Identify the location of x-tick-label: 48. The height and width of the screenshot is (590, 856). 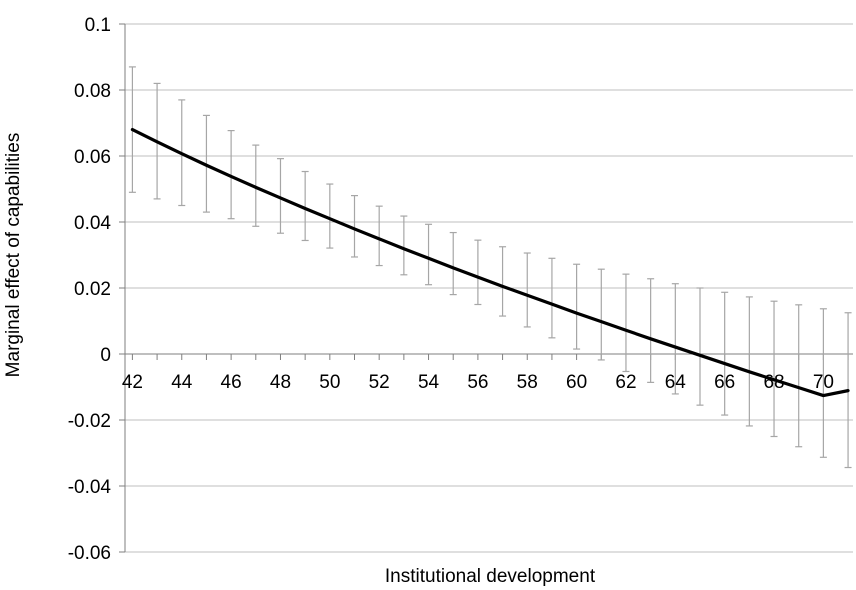
(280, 382).